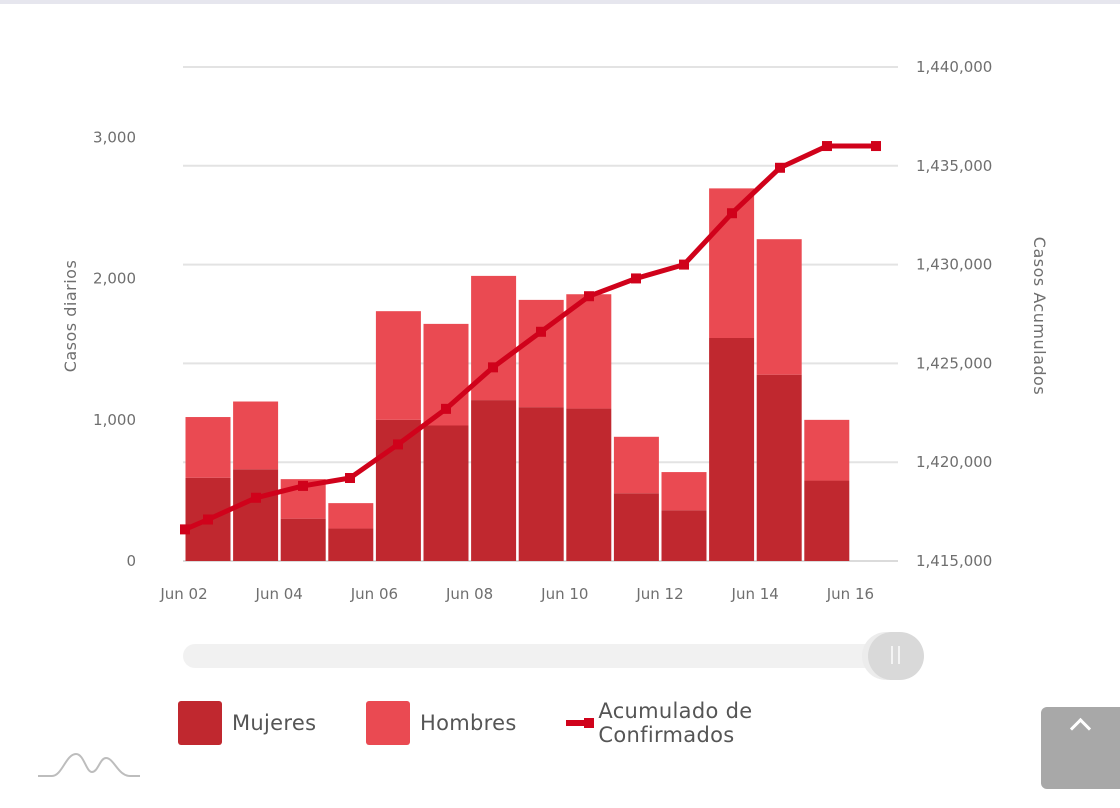  I want to click on range-slider-handle, so click(896, 656).